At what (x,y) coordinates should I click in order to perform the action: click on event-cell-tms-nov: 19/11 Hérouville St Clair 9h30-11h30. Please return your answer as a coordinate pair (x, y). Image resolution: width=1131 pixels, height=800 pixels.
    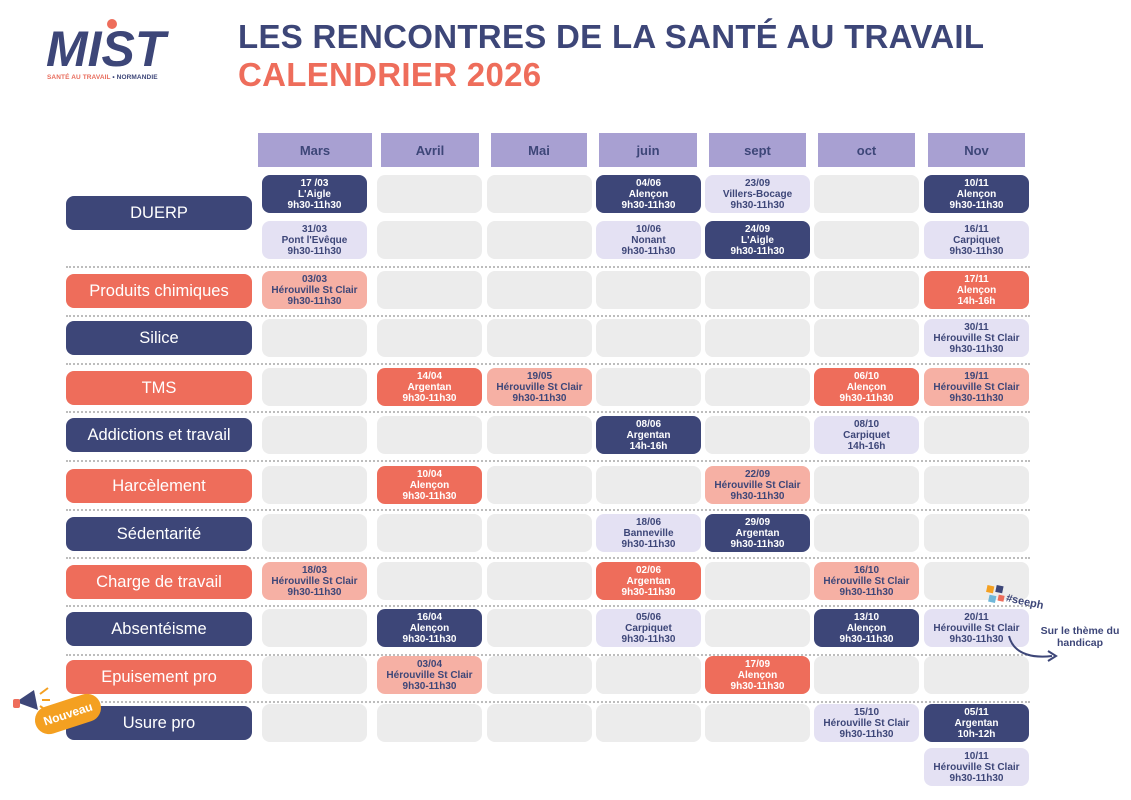
    Looking at the image, I should click on (976, 387).